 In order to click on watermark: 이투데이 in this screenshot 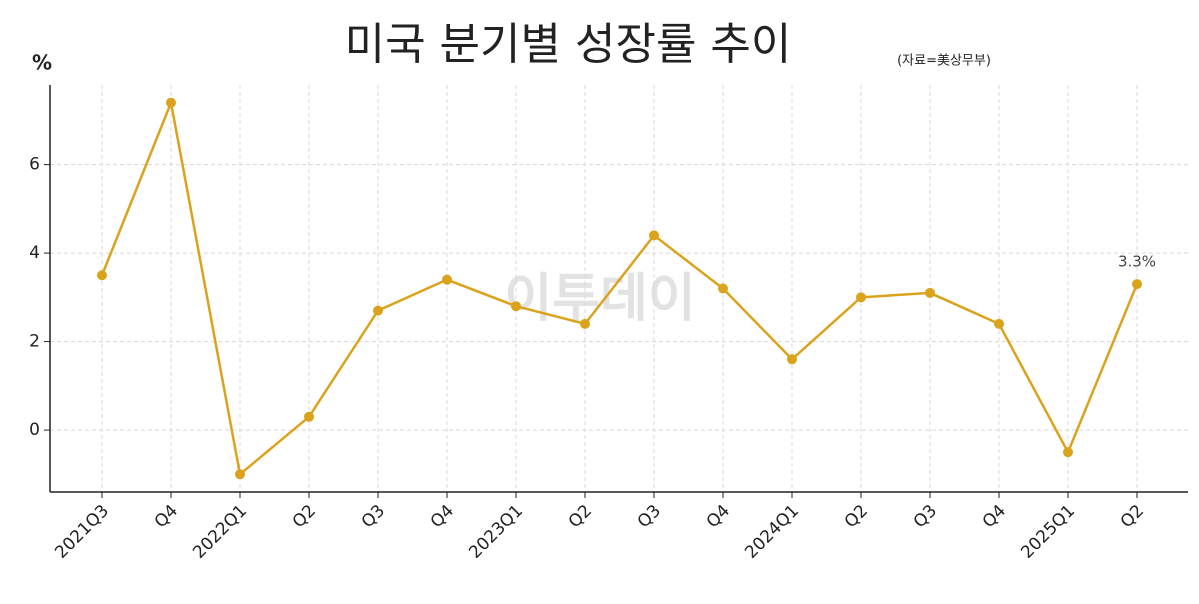, I will do `click(599, 299)`.